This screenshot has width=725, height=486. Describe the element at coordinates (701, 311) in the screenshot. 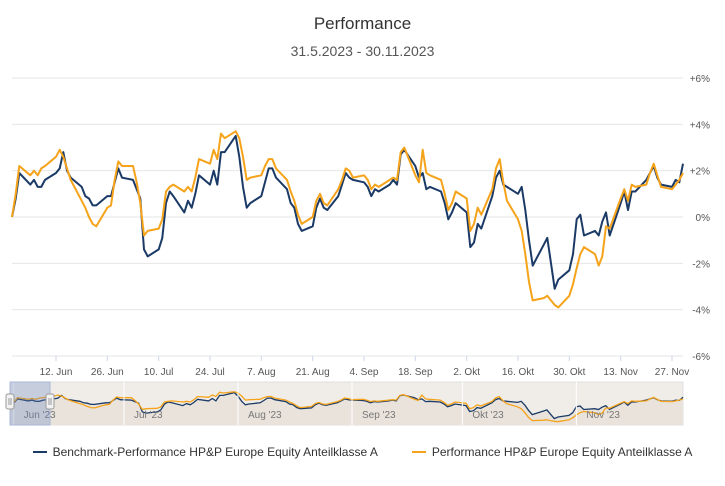

I see `y-tick-label: -4%` at that location.